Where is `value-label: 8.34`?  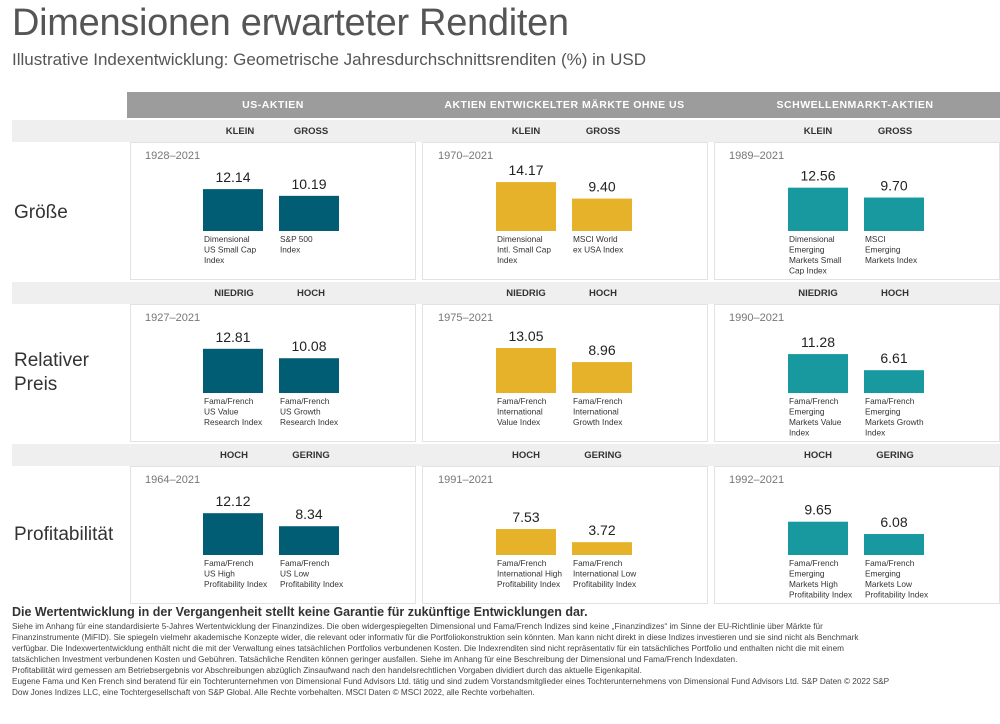
value-label: 8.34 is located at coordinates (308, 514).